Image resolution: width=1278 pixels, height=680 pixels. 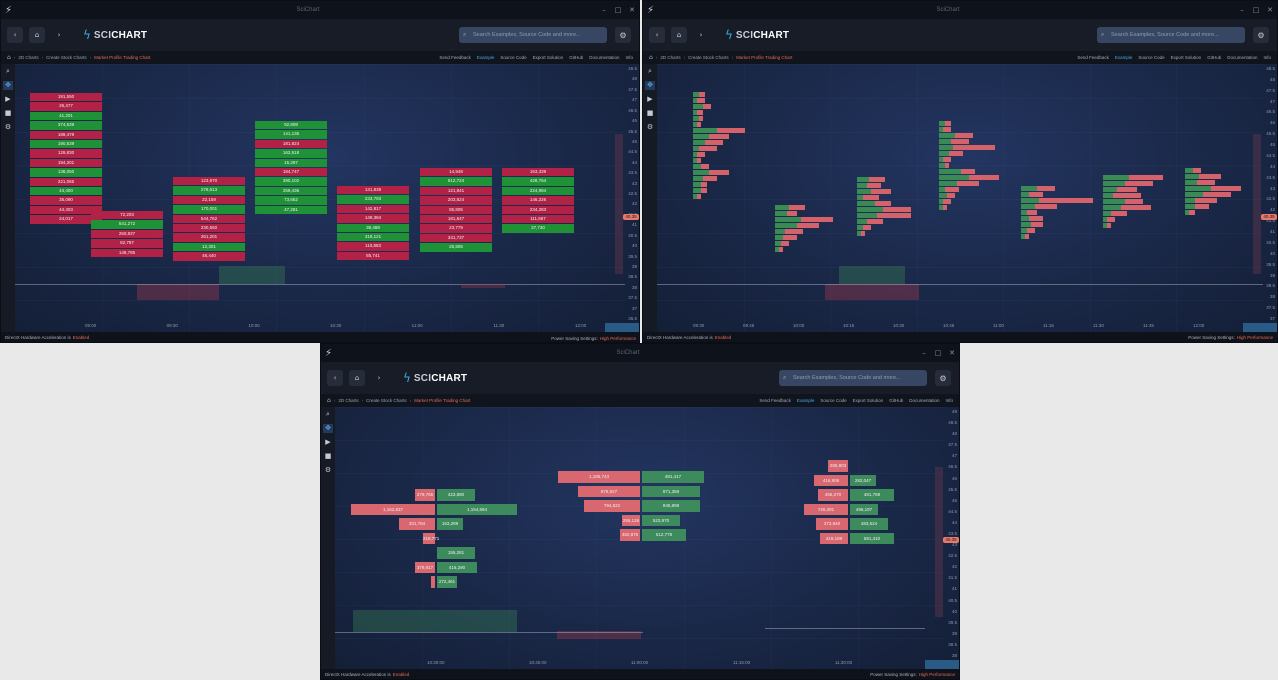 What do you see at coordinates (431, 538) in the screenshot?
I see `sell-volume-bar: 218,771` at bounding box center [431, 538].